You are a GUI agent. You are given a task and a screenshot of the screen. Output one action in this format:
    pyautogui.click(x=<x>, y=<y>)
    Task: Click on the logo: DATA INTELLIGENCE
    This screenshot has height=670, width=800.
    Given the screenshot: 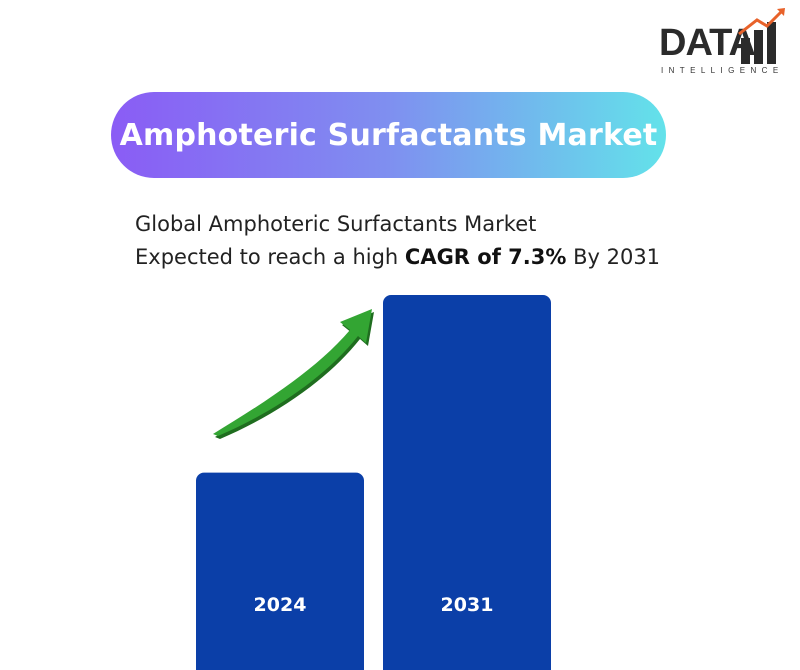 What is the action you would take?
    pyautogui.click(x=721, y=43)
    